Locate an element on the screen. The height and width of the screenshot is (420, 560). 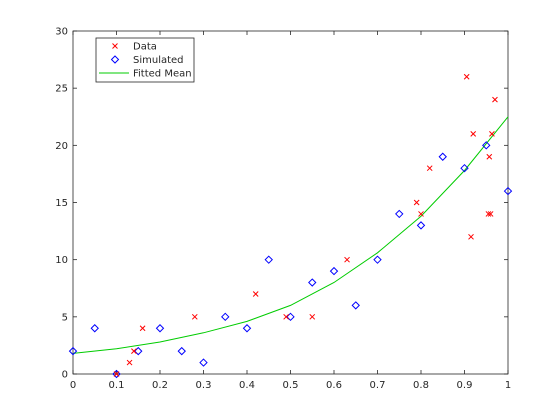
y-tick-label: 5 is located at coordinates (65, 317).